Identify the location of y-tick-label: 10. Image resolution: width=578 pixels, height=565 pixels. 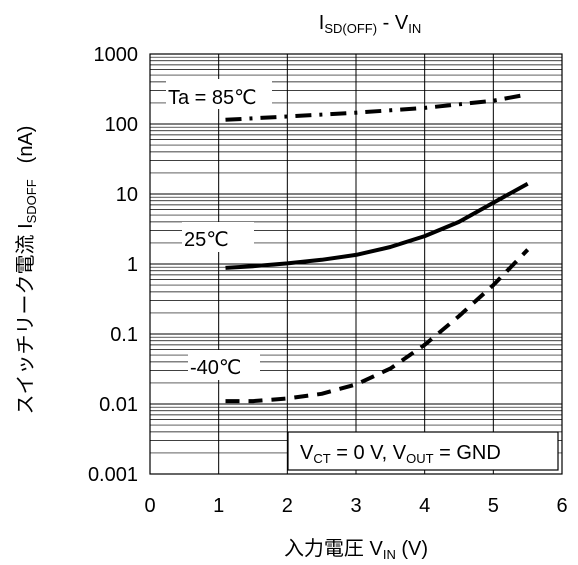
(127, 195).